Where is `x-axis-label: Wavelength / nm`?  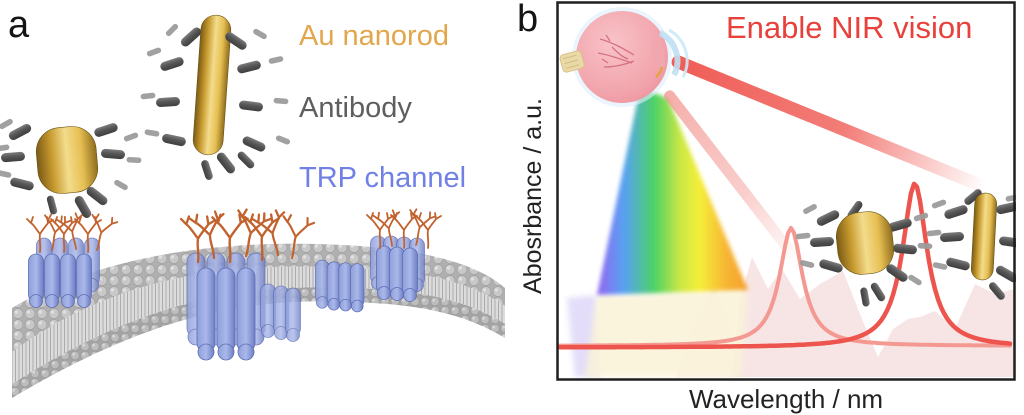 x-axis-label: Wavelength / nm is located at coordinates (786, 399).